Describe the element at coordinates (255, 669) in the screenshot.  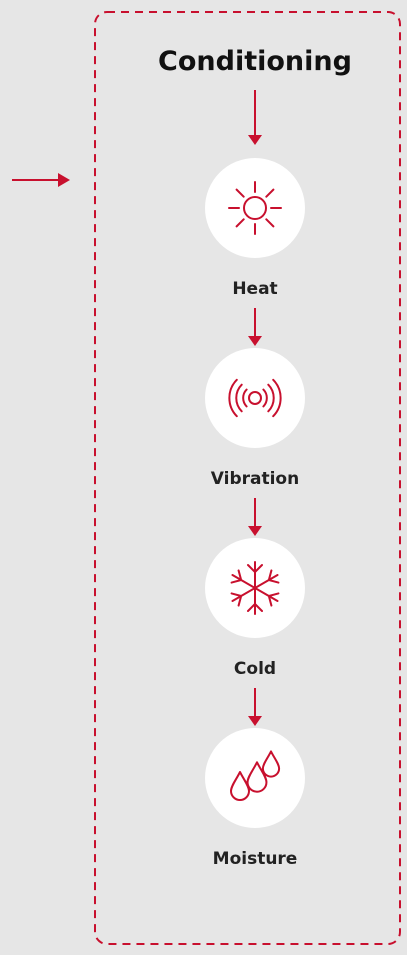
I see `node-label: Cold` at that location.